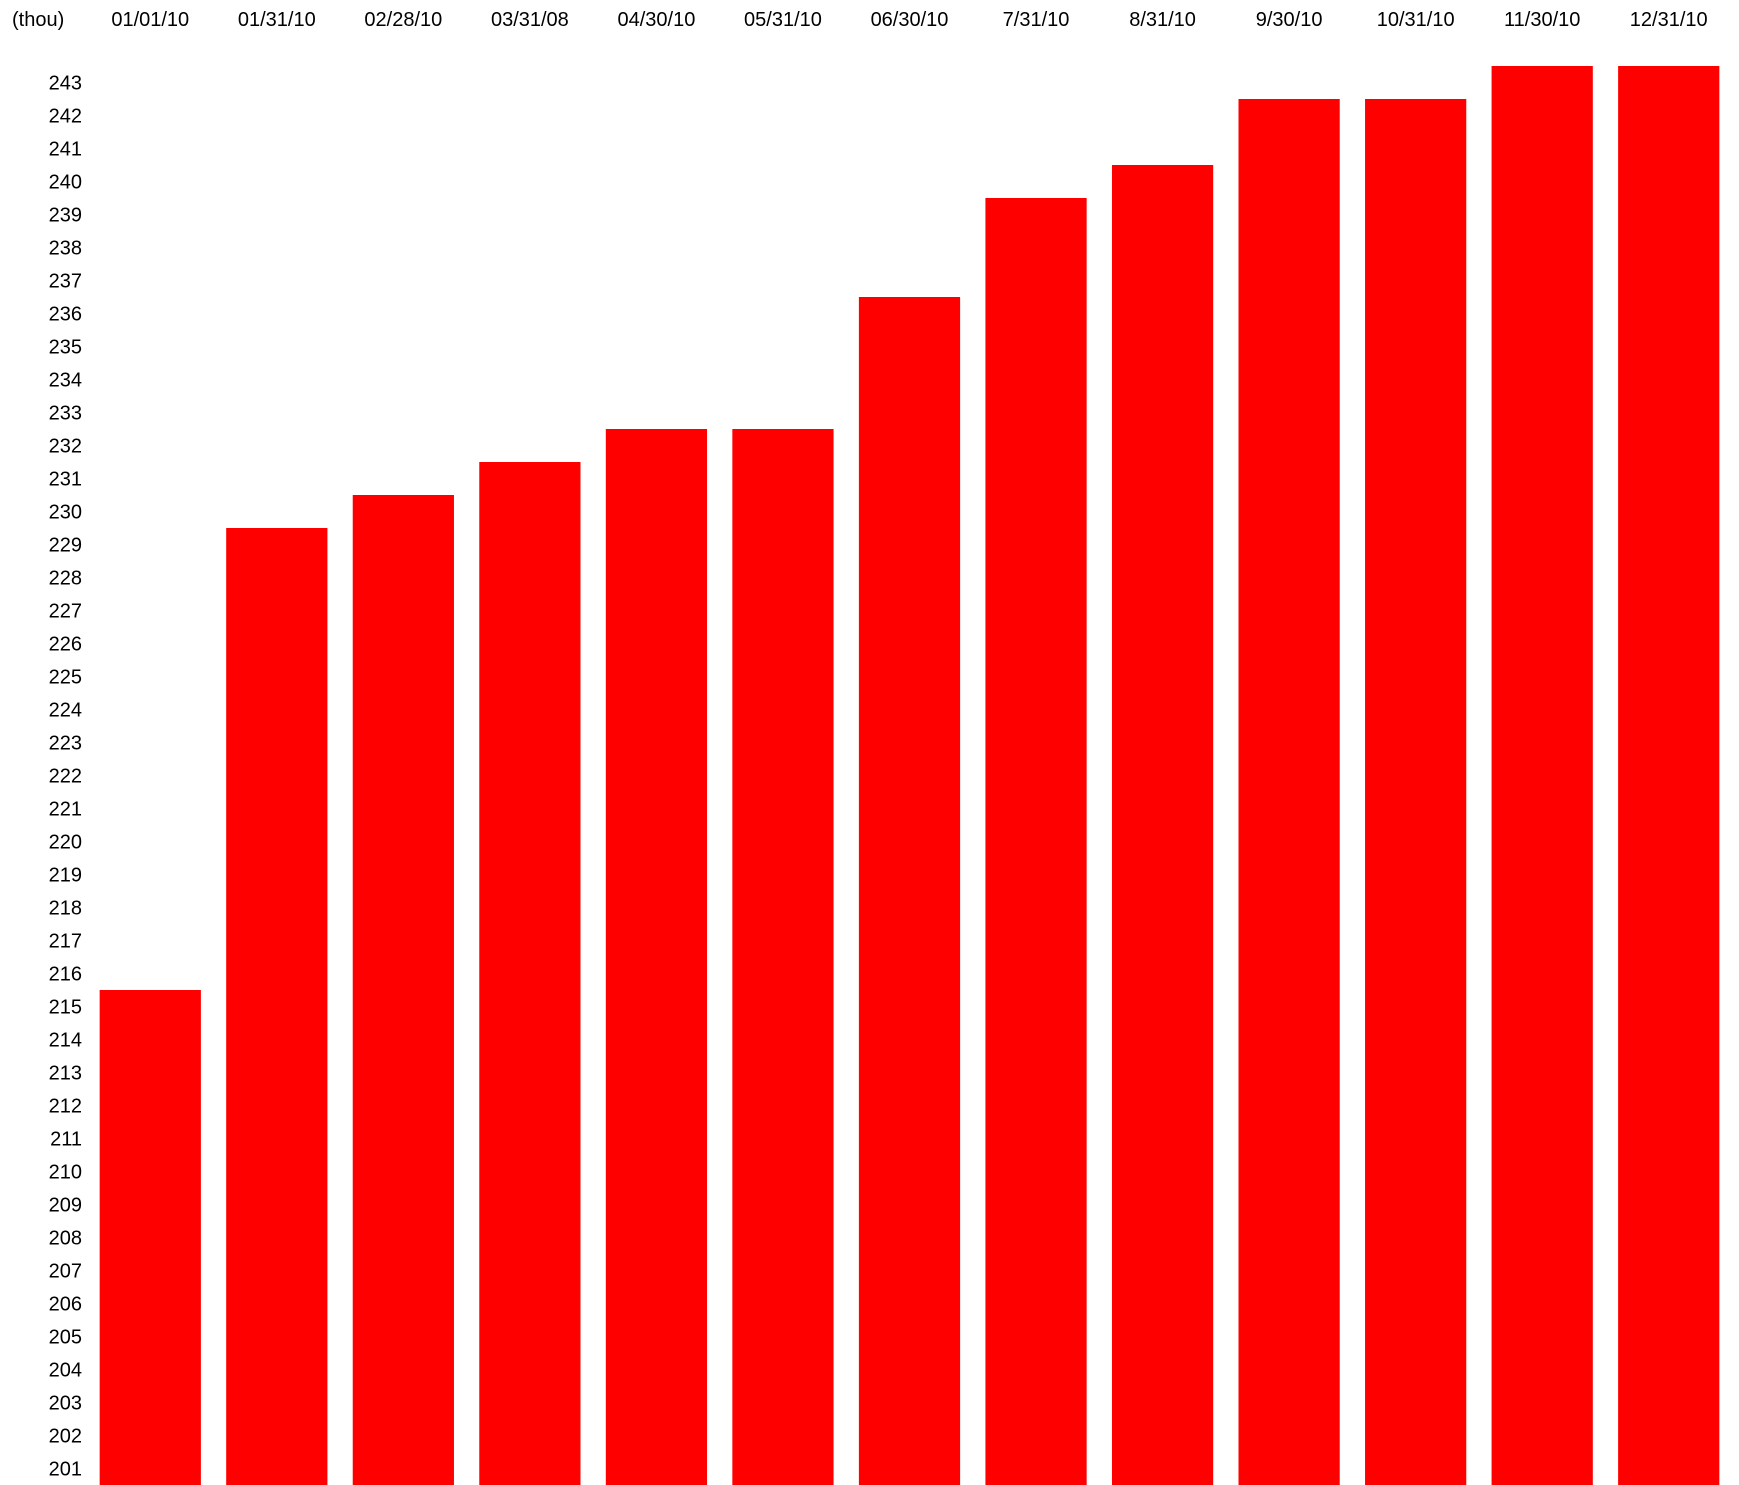 The height and width of the screenshot is (1485, 1739). What do you see at coordinates (66, 1140) in the screenshot?
I see `y-tick-label: 211` at bounding box center [66, 1140].